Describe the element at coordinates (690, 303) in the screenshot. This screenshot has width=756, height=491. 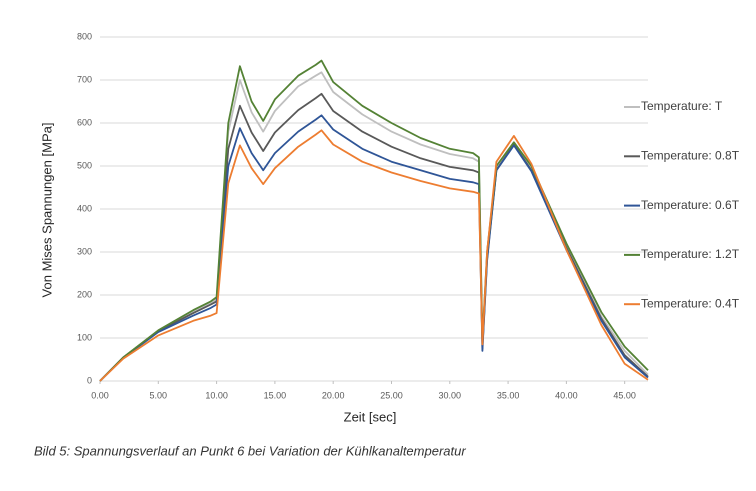
I see `legend-label: Temperature: 0.4T` at that location.